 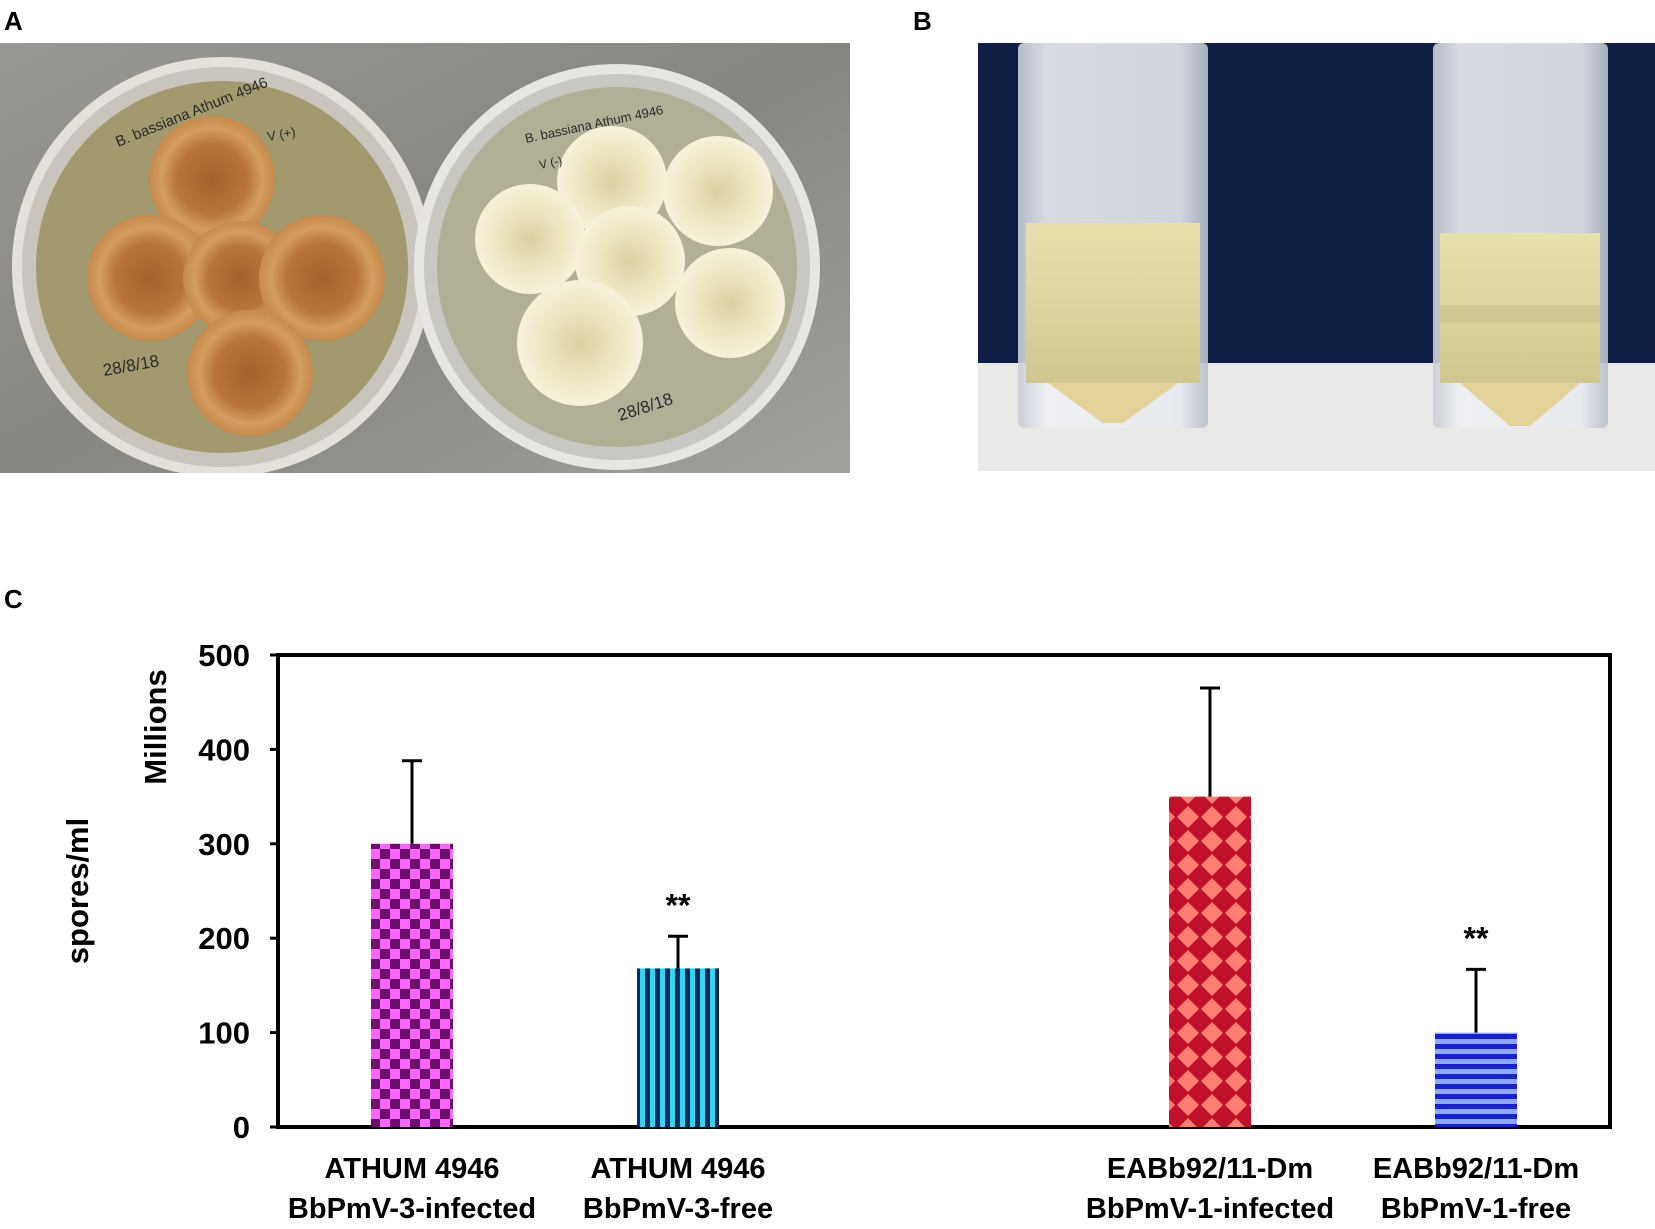 I want to click on y-tick-label: 300, so click(x=224, y=844).